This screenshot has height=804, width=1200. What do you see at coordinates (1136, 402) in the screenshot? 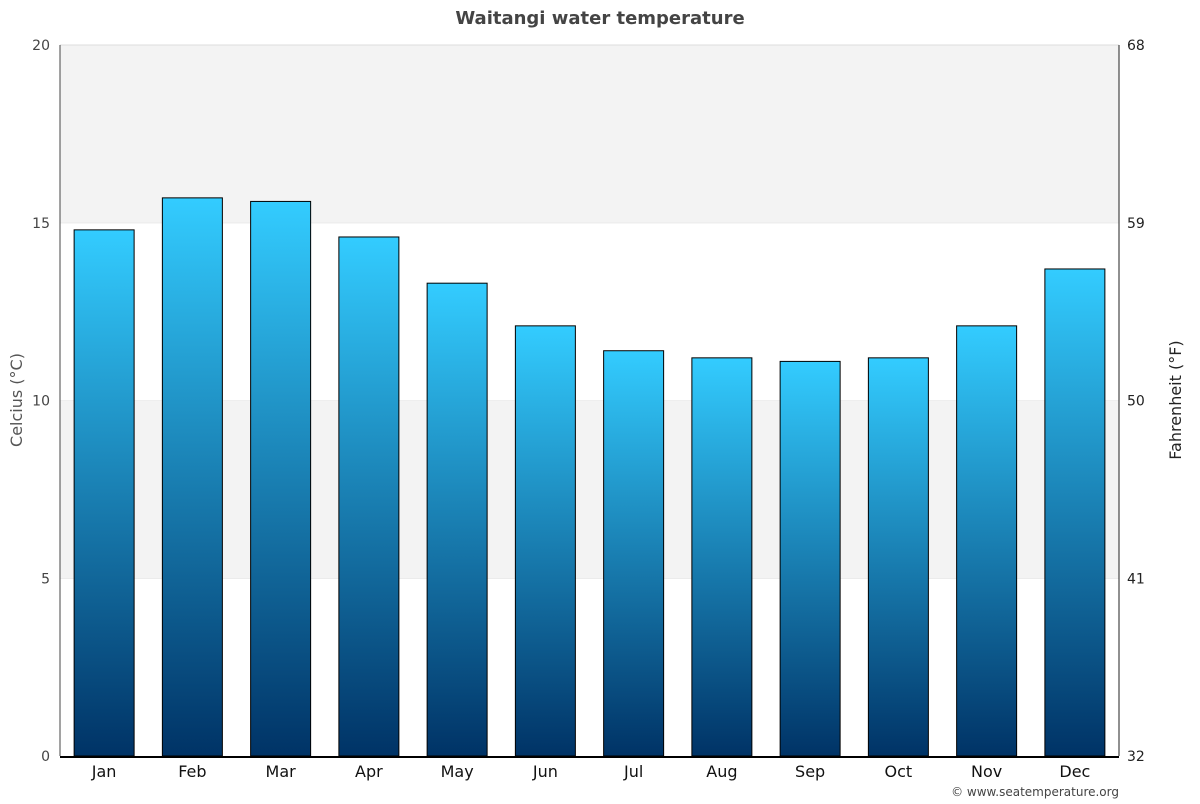
I see `y-tick-label-right: 50` at bounding box center [1136, 402].